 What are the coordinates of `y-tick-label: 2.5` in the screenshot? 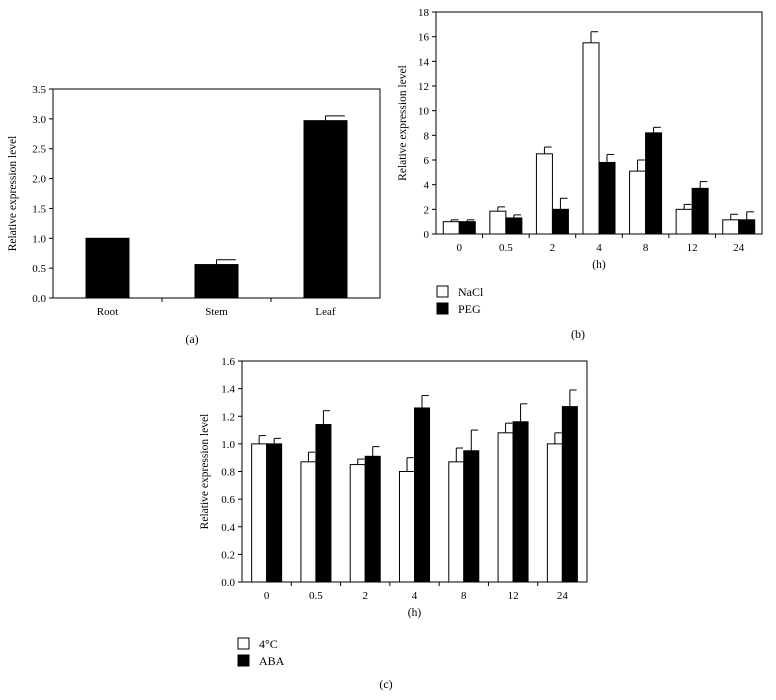 It's located at (39, 150).